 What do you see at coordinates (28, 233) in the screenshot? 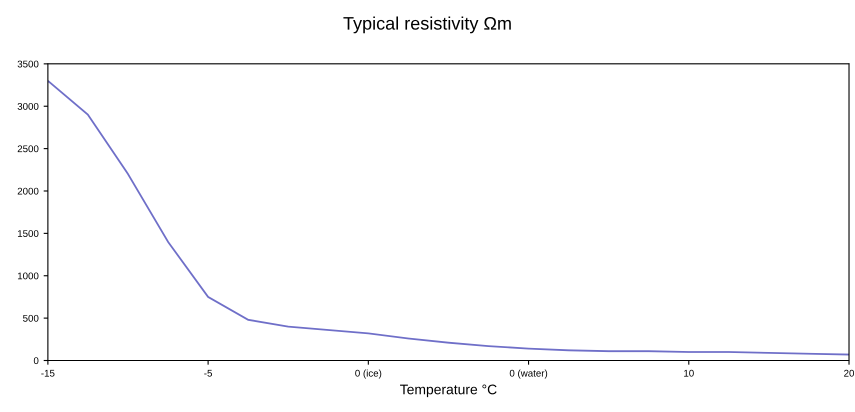
I see `y-tick-label: 1500` at bounding box center [28, 233].